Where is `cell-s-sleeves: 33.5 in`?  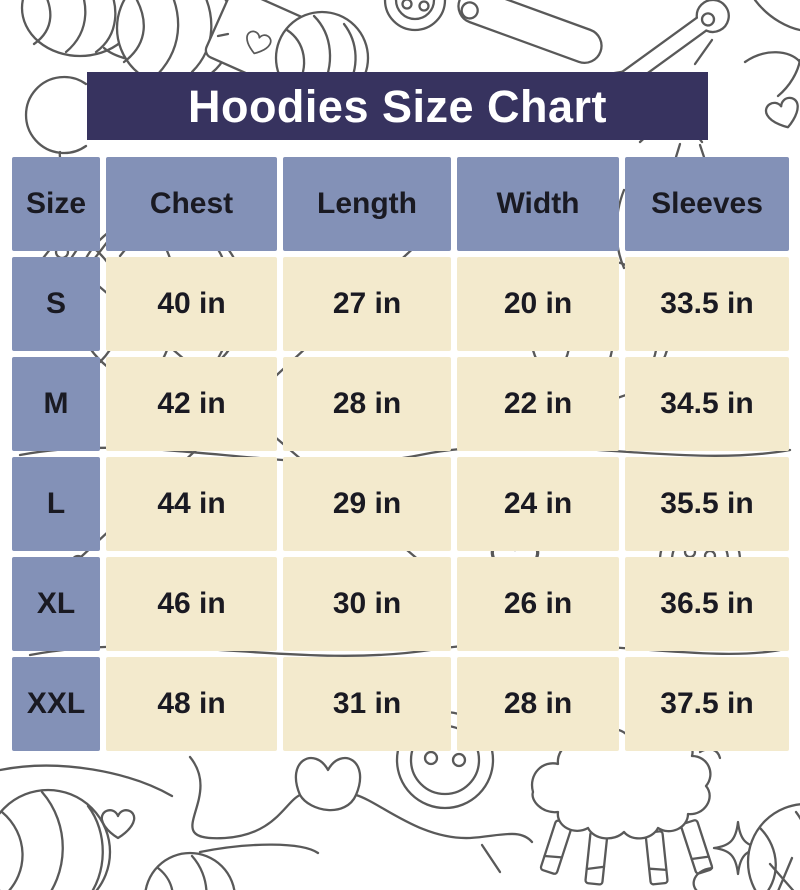
cell-s-sleeves: 33.5 in is located at coordinates (707, 304).